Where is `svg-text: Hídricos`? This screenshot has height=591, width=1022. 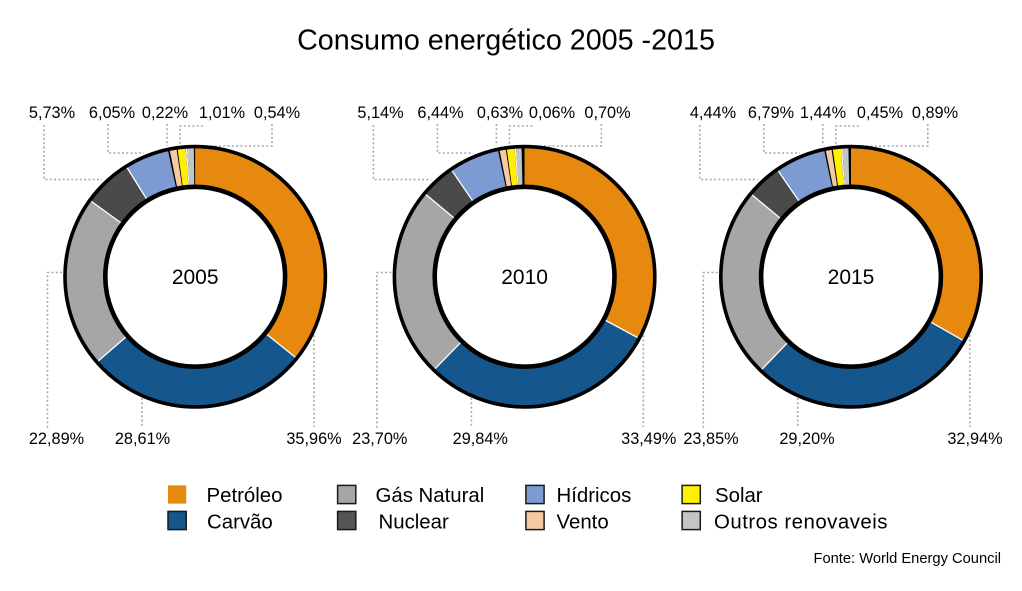
svg-text: Hídricos is located at coordinates (594, 496).